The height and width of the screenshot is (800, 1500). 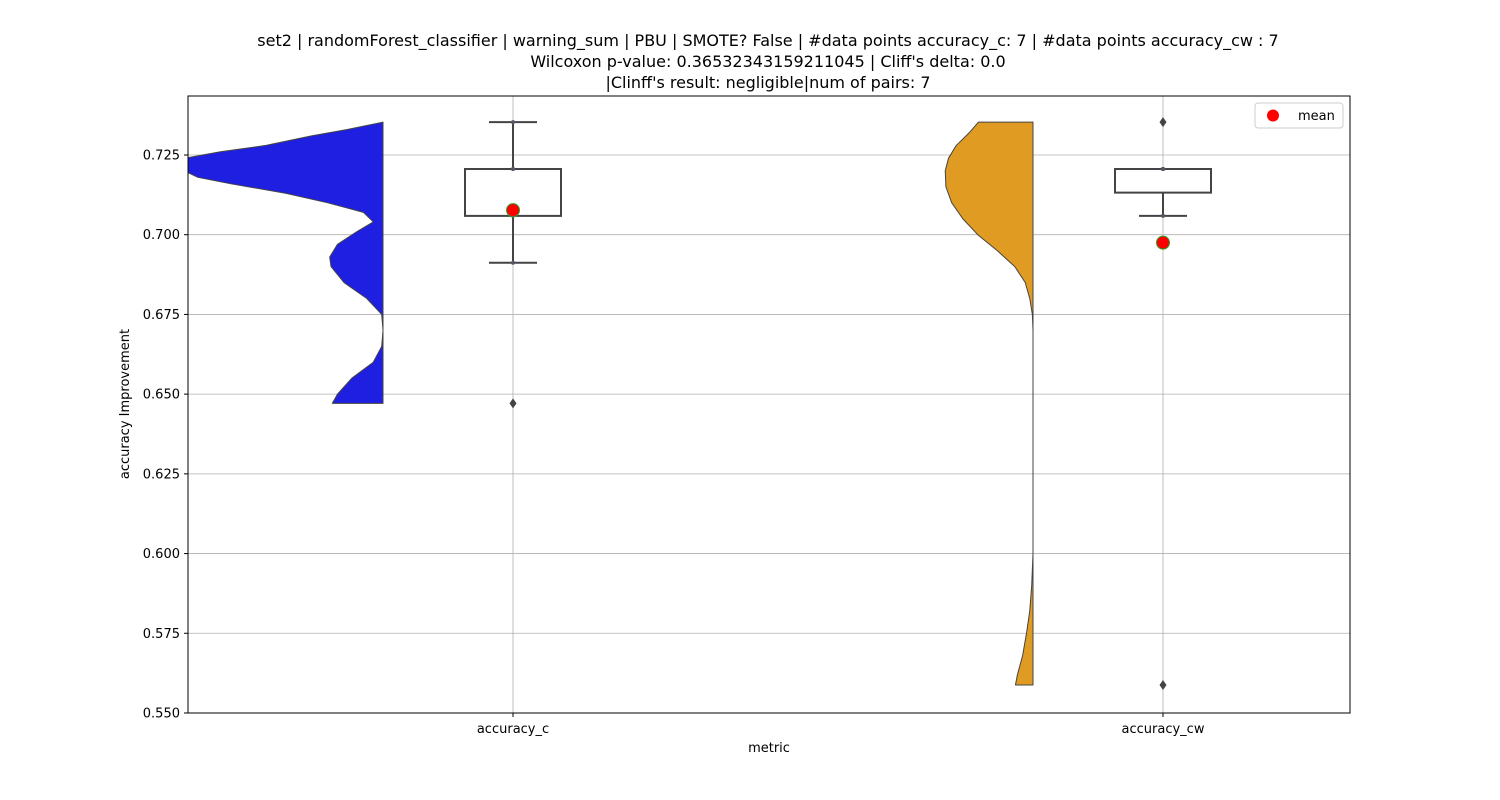 I want to click on y-axis-label: accuracy Improvement, so click(x=125, y=404).